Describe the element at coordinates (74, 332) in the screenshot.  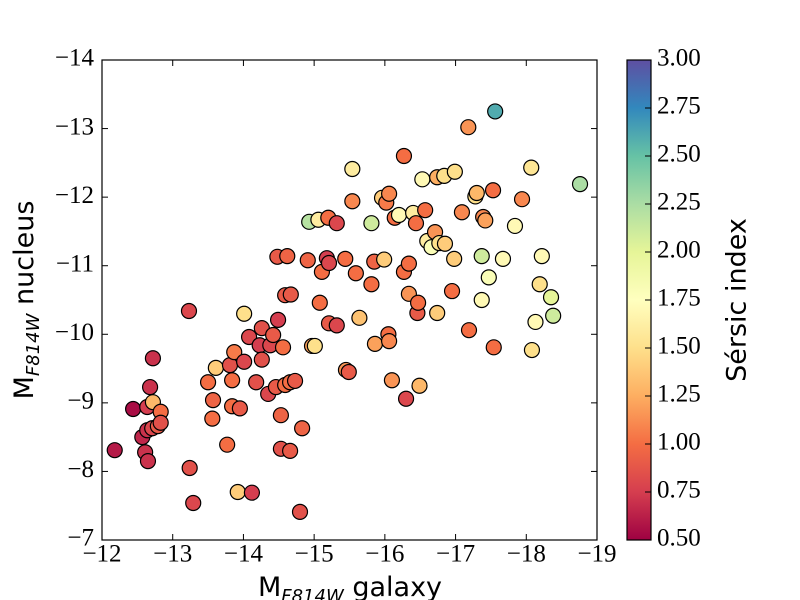
I see `y-tick-label: −10` at that location.